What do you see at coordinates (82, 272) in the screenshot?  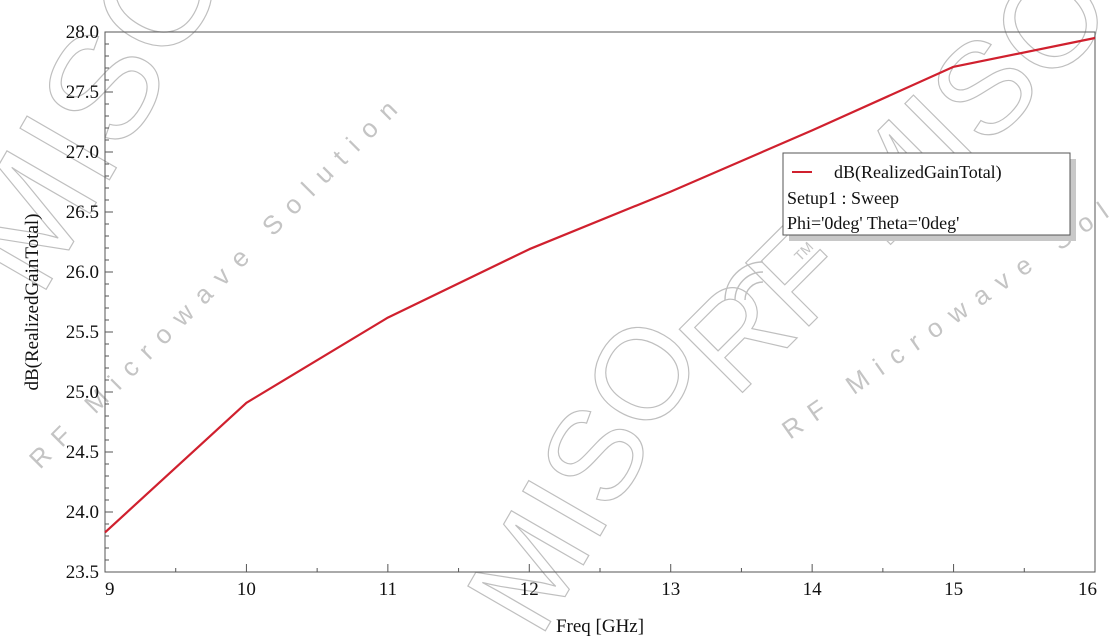 I see `y-tick-label: 26.0` at bounding box center [82, 272].